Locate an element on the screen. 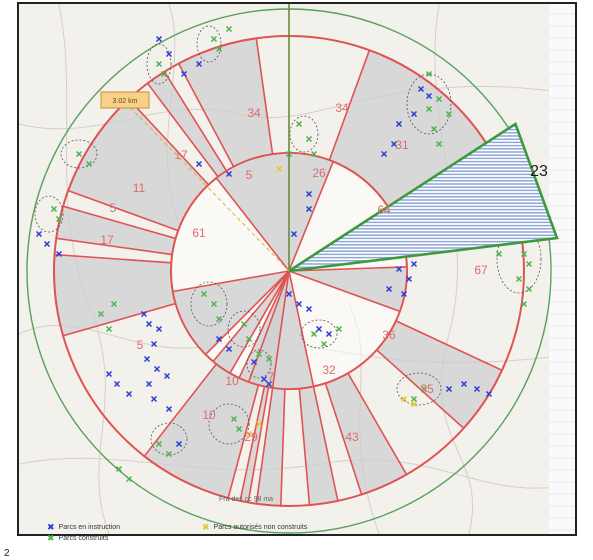 The height and width of the screenshot is (560, 593). highlight-outline is located at coordinates (423, 197).